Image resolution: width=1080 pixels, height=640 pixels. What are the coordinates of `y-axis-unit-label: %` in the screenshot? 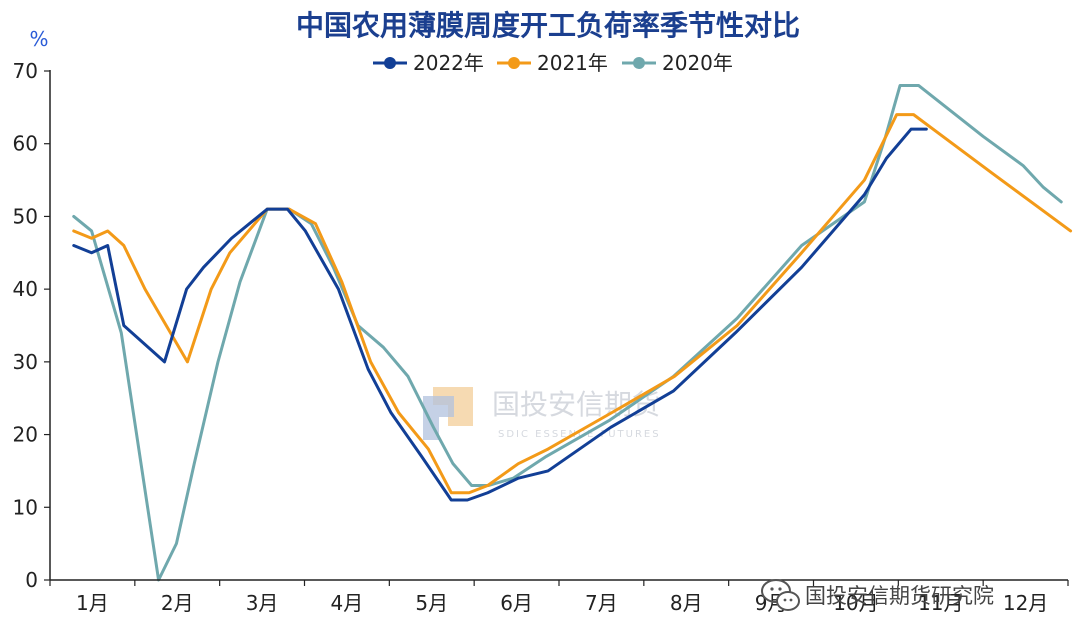 It's located at (38, 39).